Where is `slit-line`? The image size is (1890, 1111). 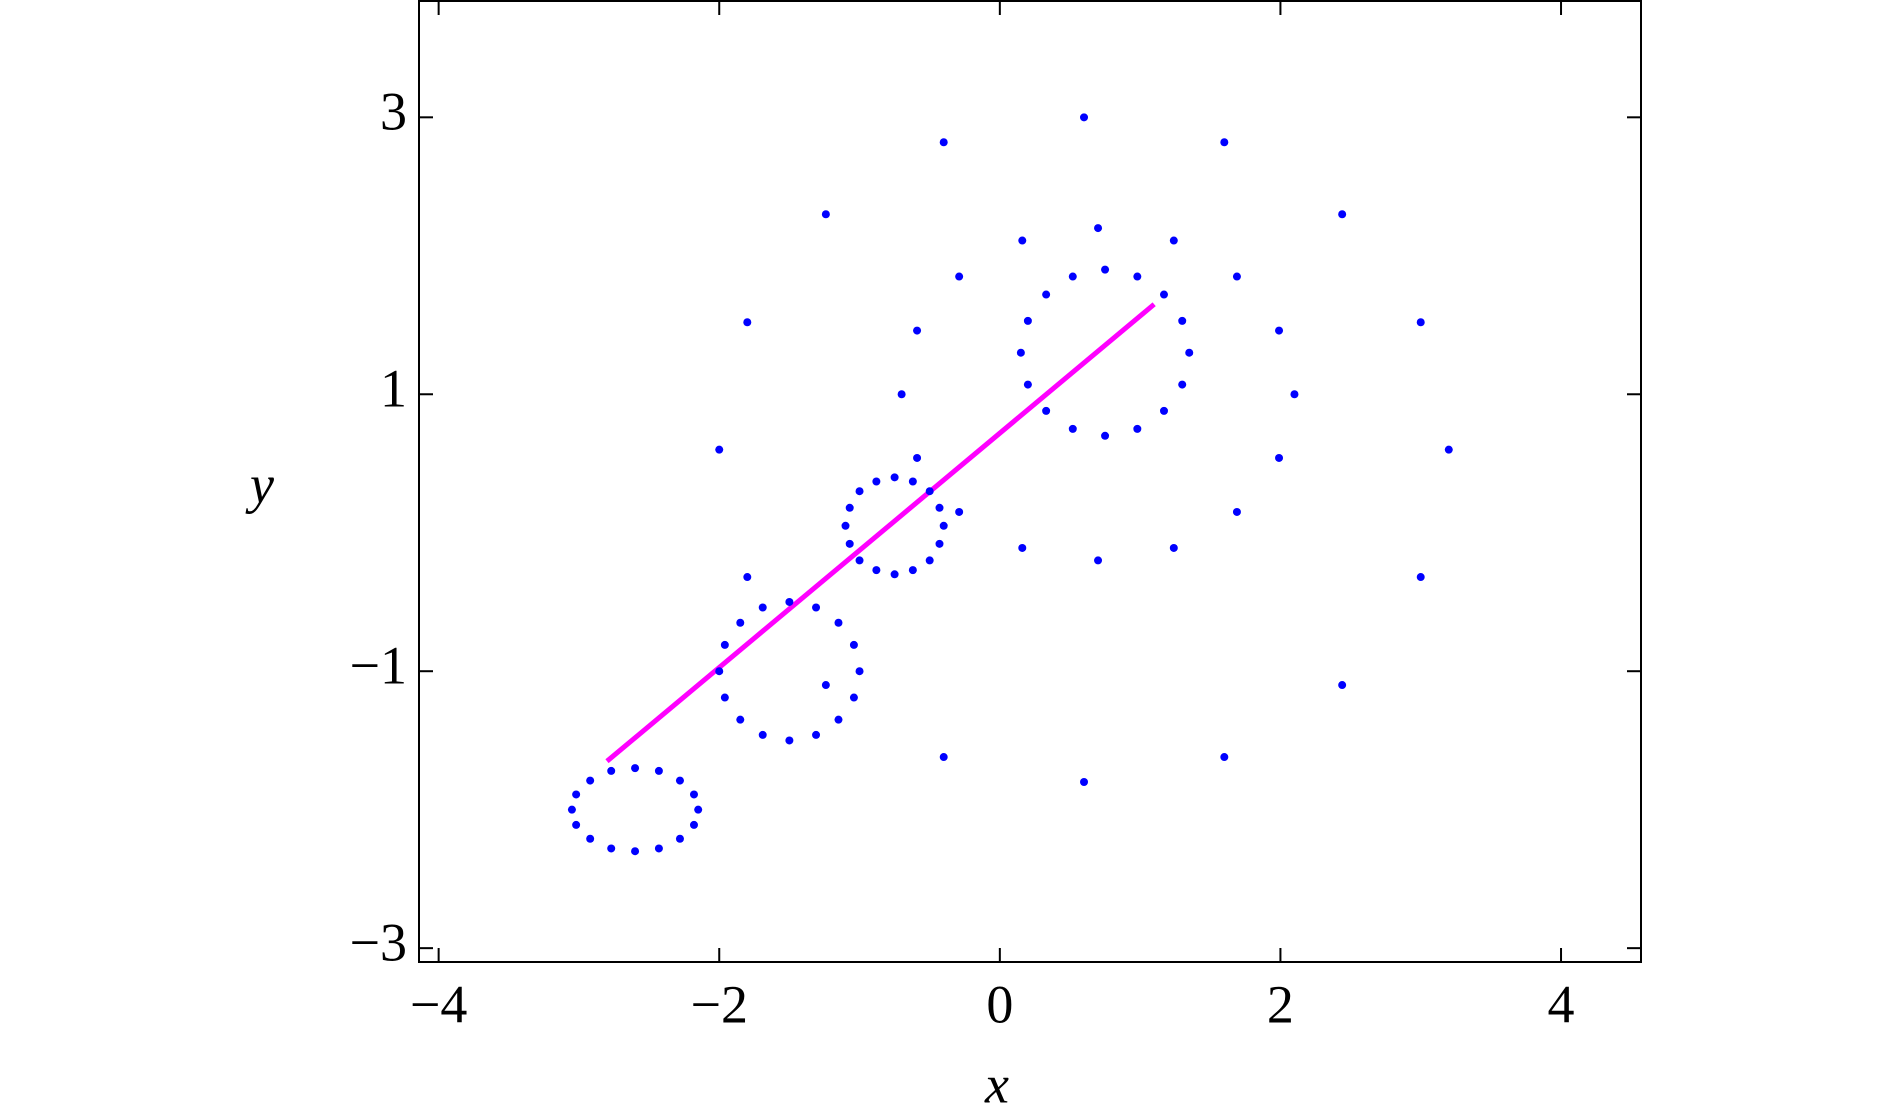 slit-line is located at coordinates (880, 533).